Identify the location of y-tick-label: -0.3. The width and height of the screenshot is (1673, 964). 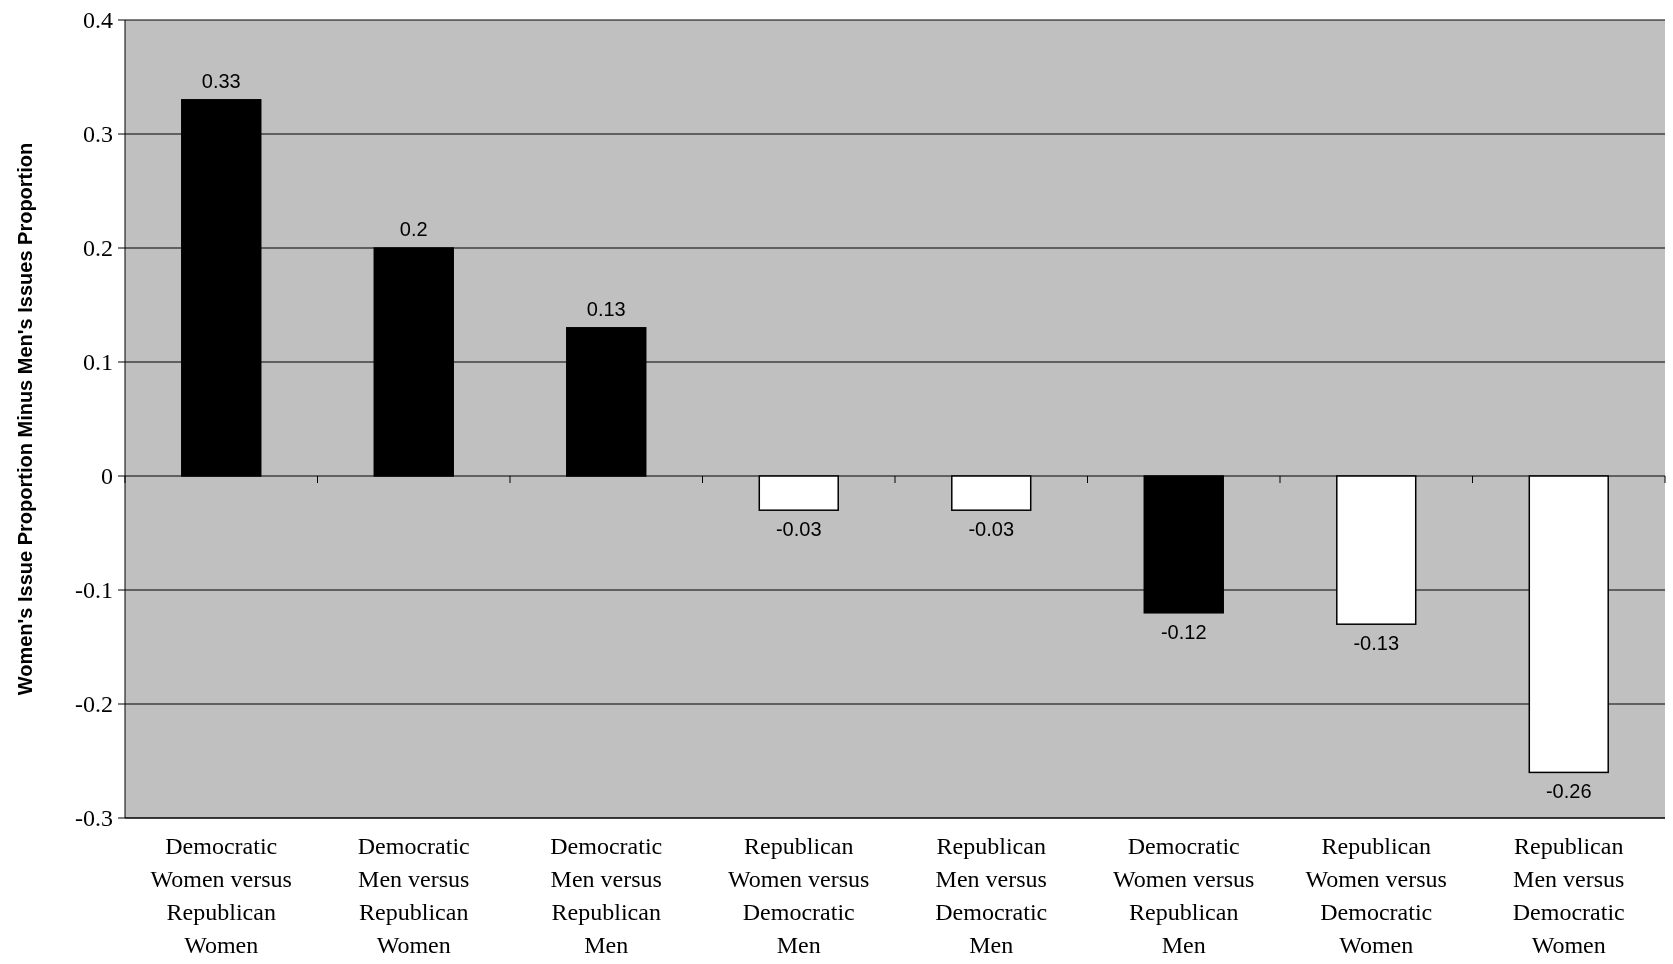
(94, 818).